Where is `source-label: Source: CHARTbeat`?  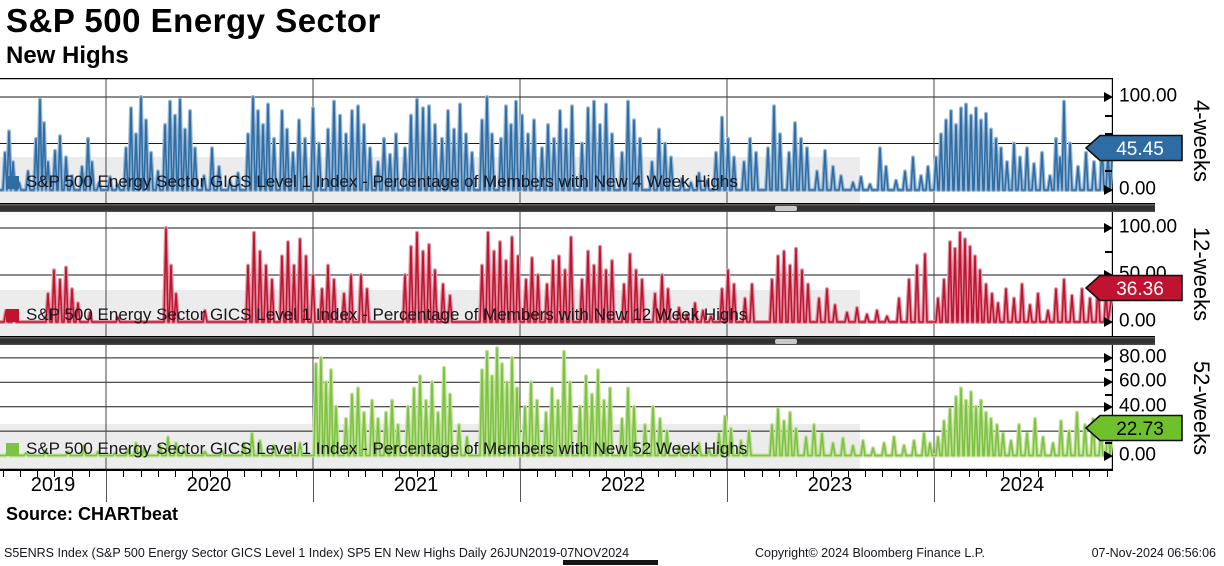
source-label: Source: CHARTbeat is located at coordinates (92, 514).